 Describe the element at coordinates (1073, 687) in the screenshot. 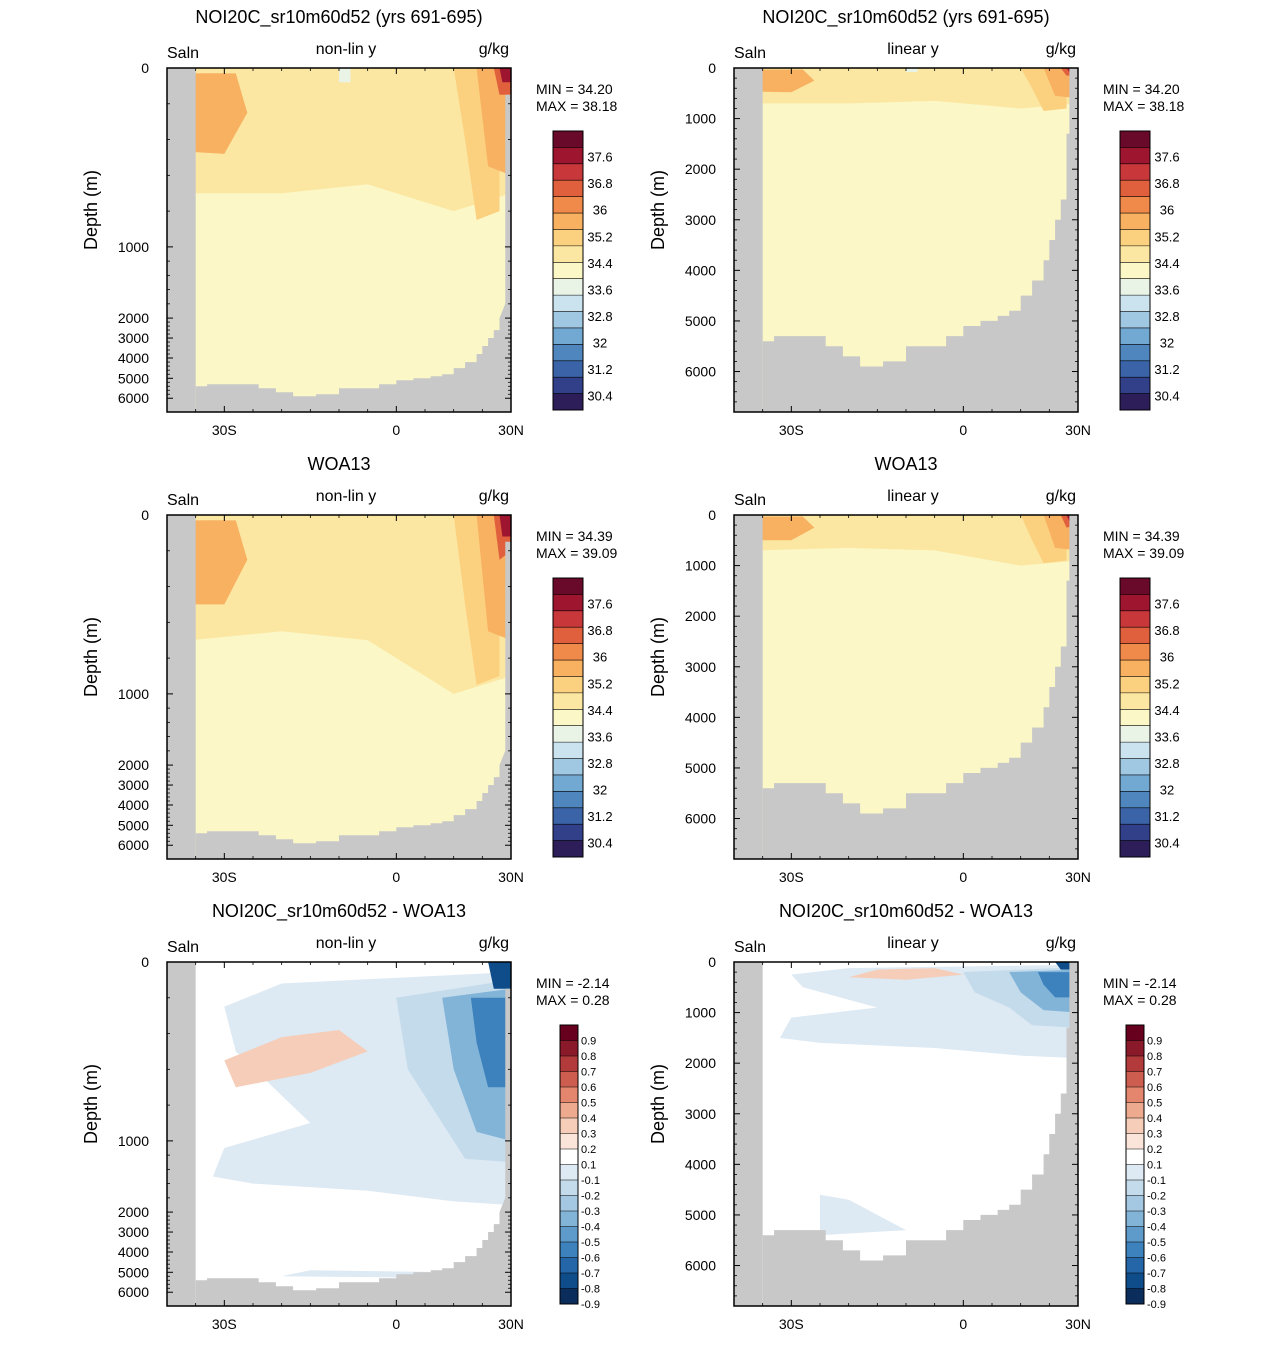

I see `land-east-upper` at that location.